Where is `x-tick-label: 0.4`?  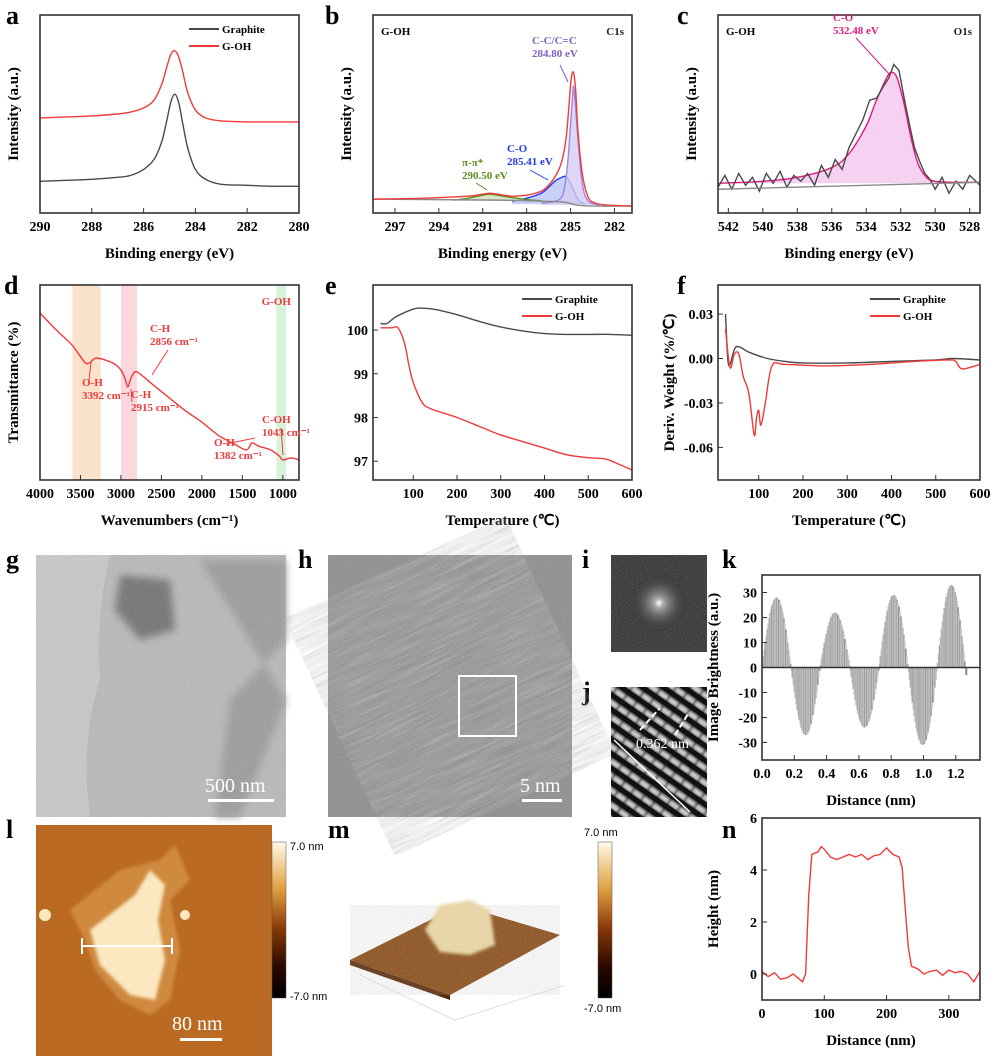
x-tick-label: 0.4 is located at coordinates (827, 774).